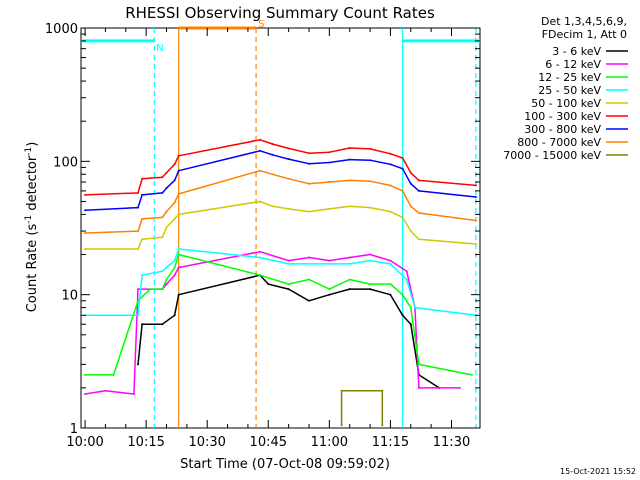 The height and width of the screenshot is (480, 640). Describe the element at coordinates (562, 116) in the screenshot. I see `legend-label-5: 100 - 300 keV` at that location.